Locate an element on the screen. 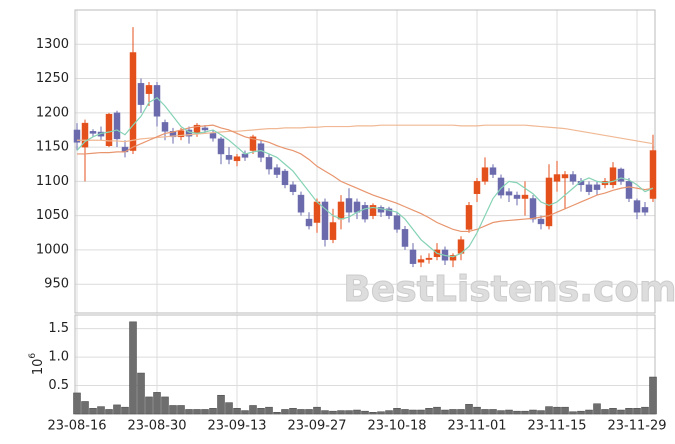  x-tick-label: 23-10-18 is located at coordinates (396, 426).